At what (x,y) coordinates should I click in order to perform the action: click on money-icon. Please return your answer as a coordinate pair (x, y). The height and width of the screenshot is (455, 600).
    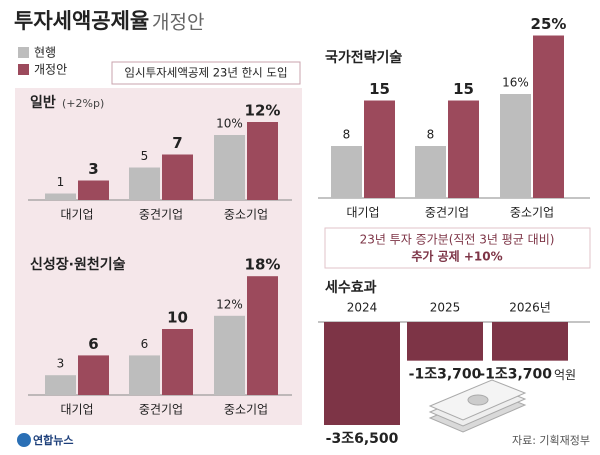
    Looking at the image, I should click on (477, 406).